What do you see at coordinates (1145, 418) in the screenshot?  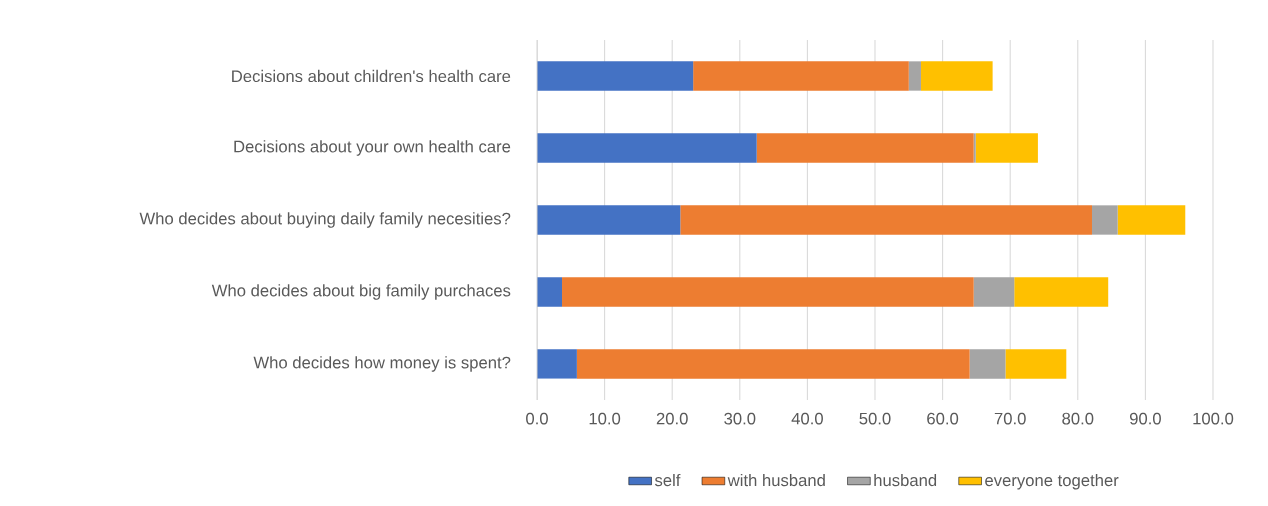 I see `x-tick-label: 90.0` at bounding box center [1145, 418].